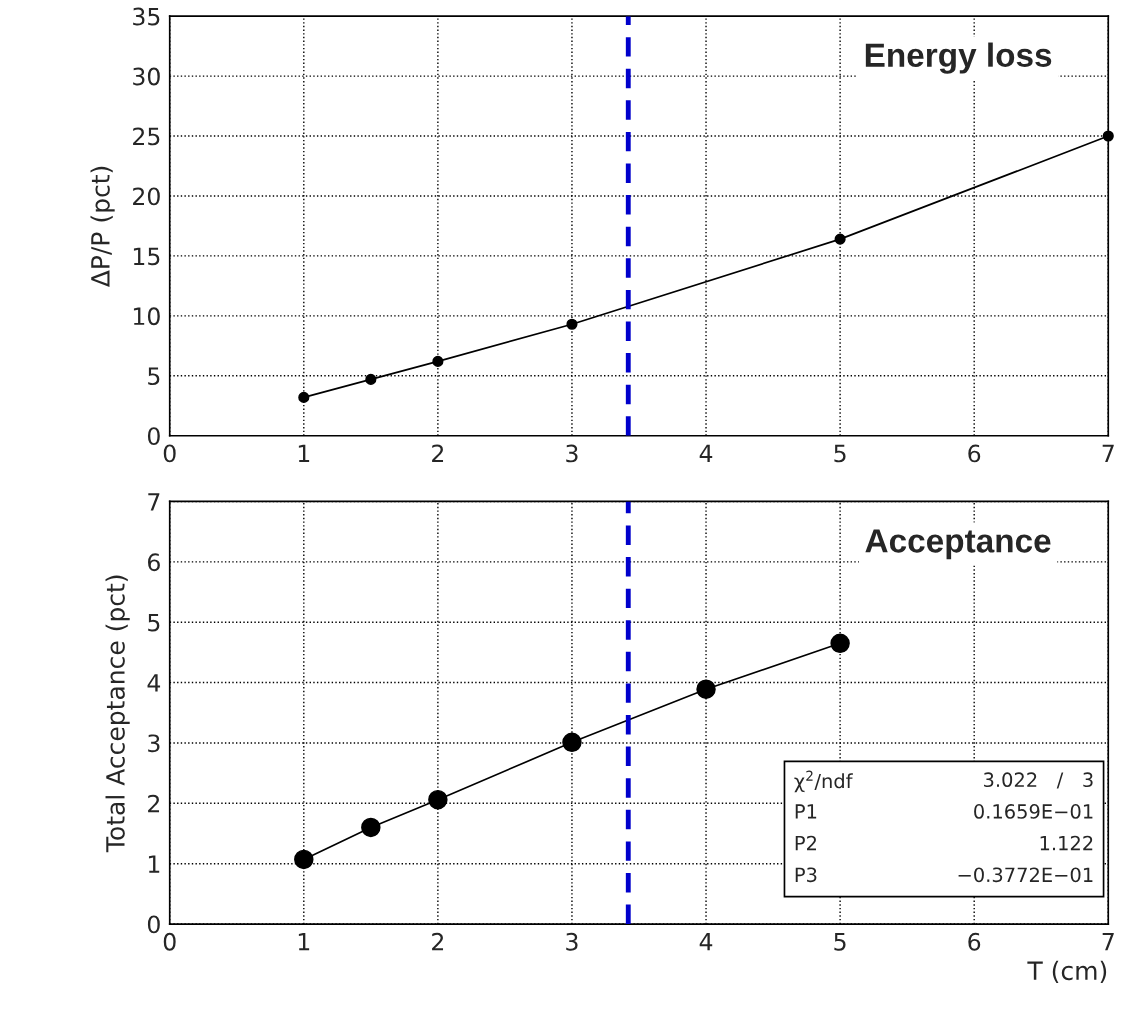  Describe the element at coordinates (146, 76) in the screenshot. I see `y-tick-label: 30` at that location.